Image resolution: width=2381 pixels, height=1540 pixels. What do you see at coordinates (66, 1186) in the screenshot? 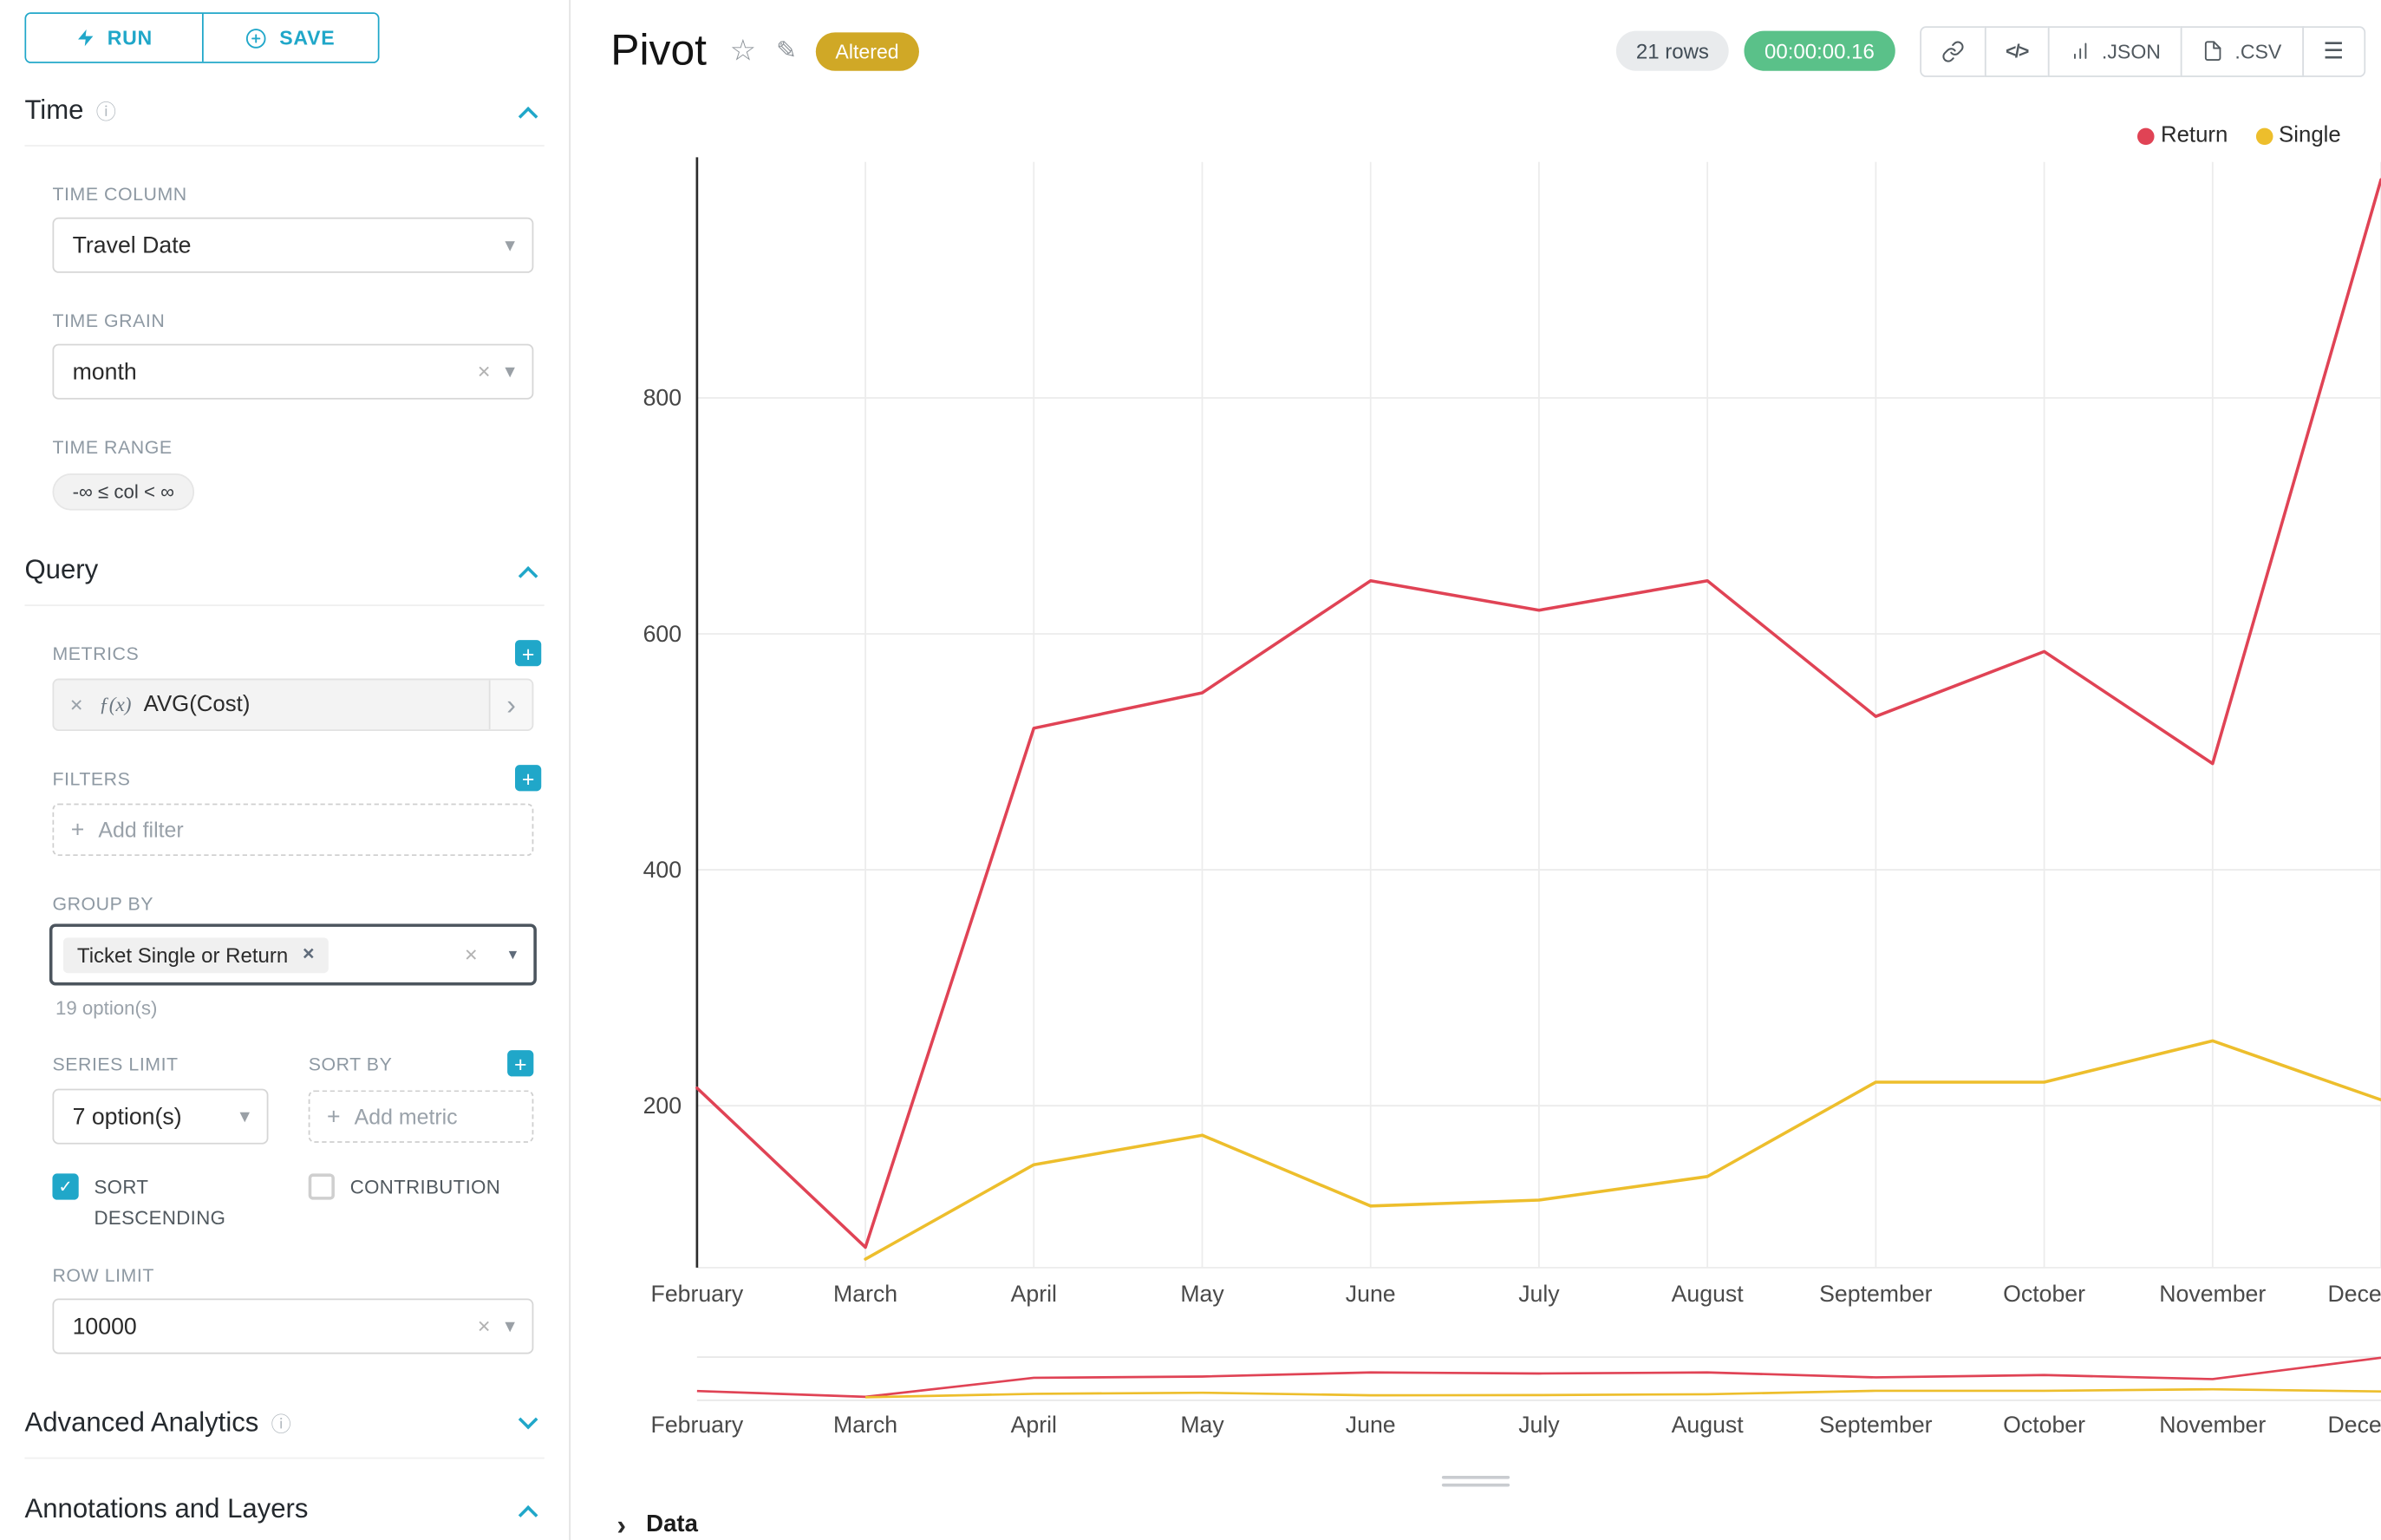
I see `checkbox-checked-icon: ✓` at bounding box center [66, 1186].